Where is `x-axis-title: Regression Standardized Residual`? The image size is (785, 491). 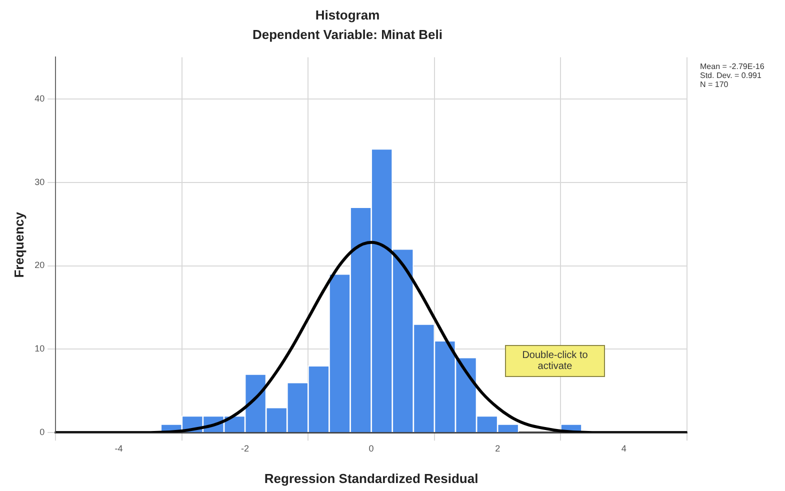
x-axis-title: Regression Standardized Residual is located at coordinates (371, 478).